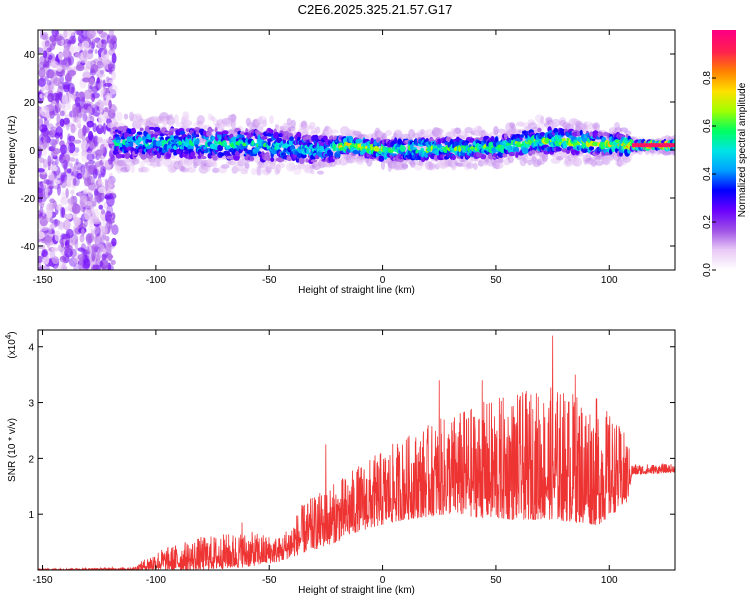 The height and width of the screenshot is (600, 750). Describe the element at coordinates (609, 580) in the screenshot. I see `snr-xtick-label: 100` at that location.